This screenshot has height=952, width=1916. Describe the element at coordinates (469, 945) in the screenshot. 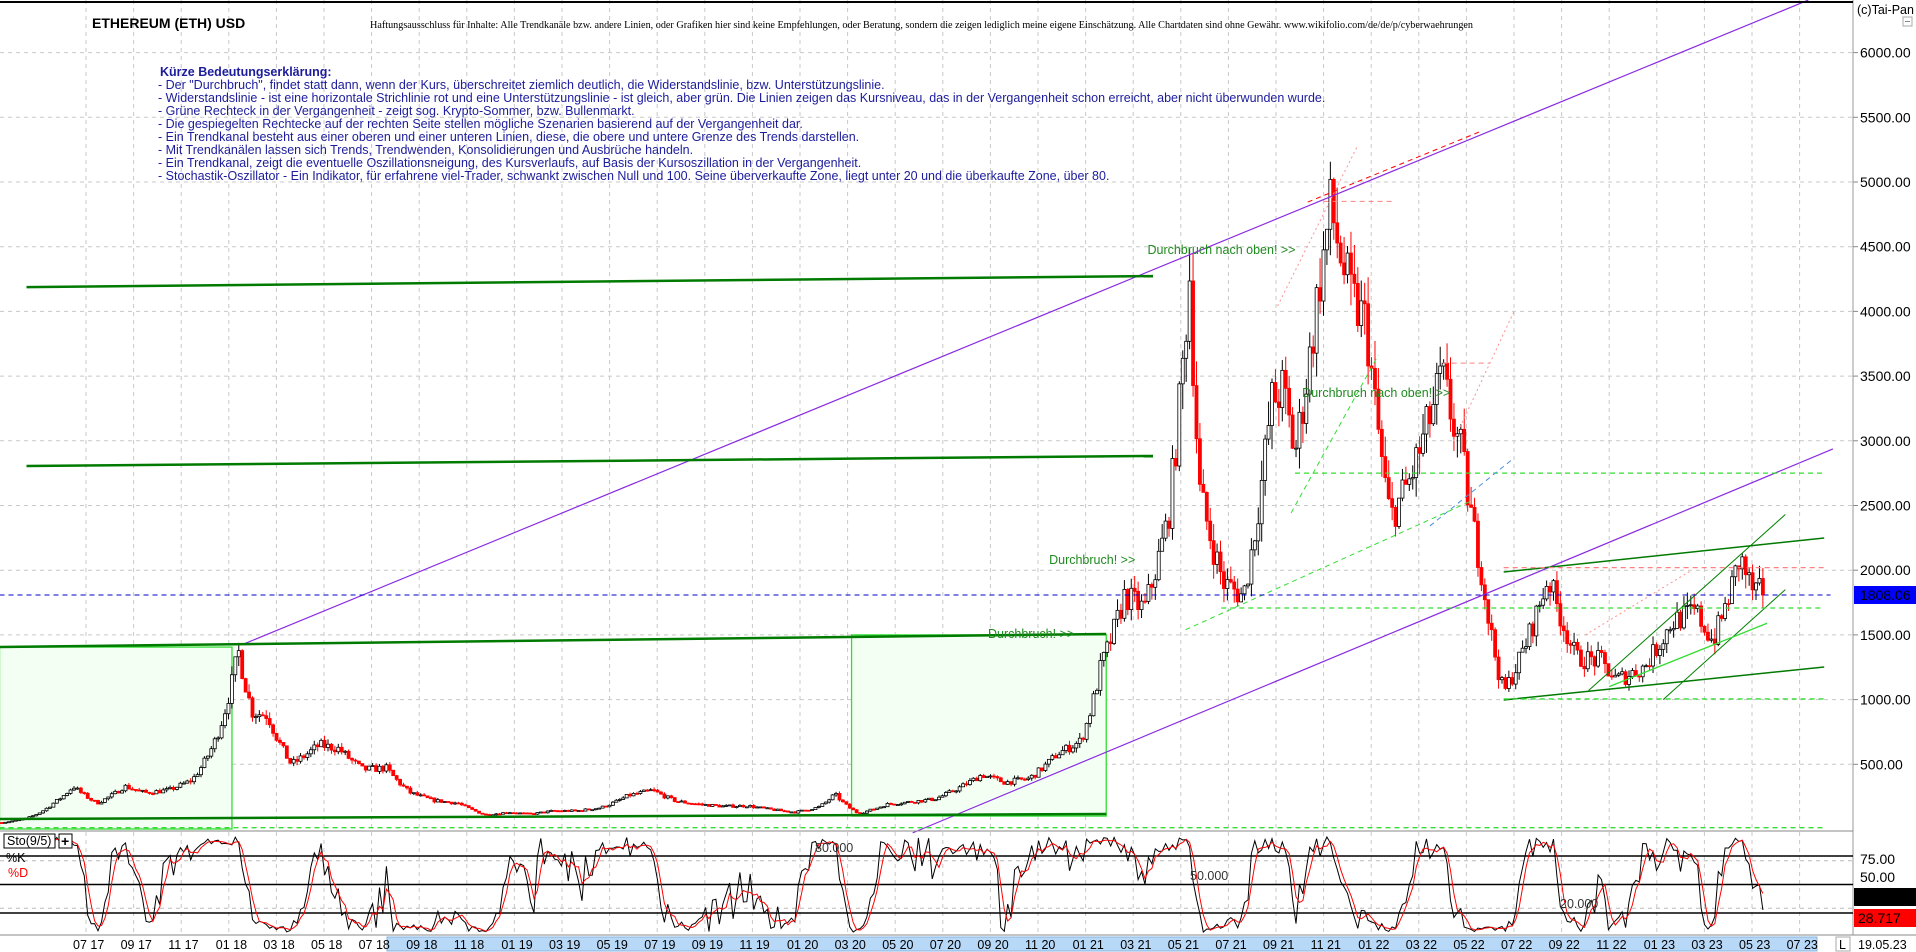

I see `x-tick-label: 11 18` at that location.